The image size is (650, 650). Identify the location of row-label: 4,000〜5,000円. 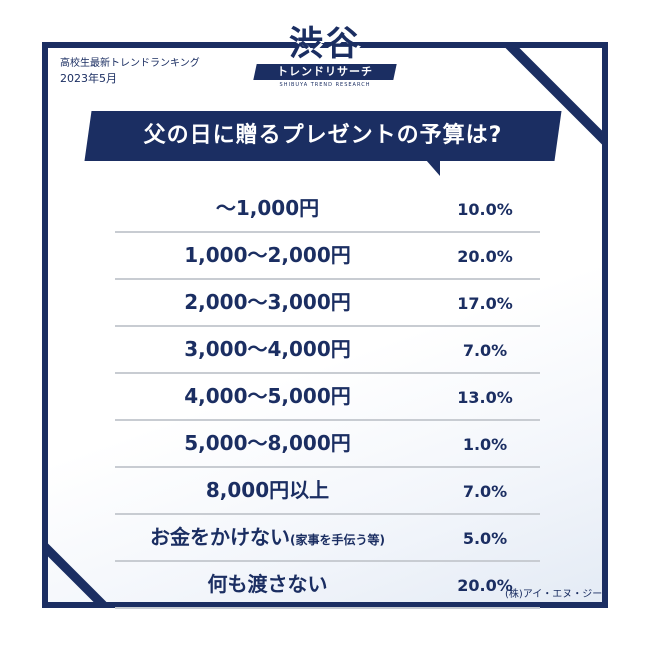
(267, 396).